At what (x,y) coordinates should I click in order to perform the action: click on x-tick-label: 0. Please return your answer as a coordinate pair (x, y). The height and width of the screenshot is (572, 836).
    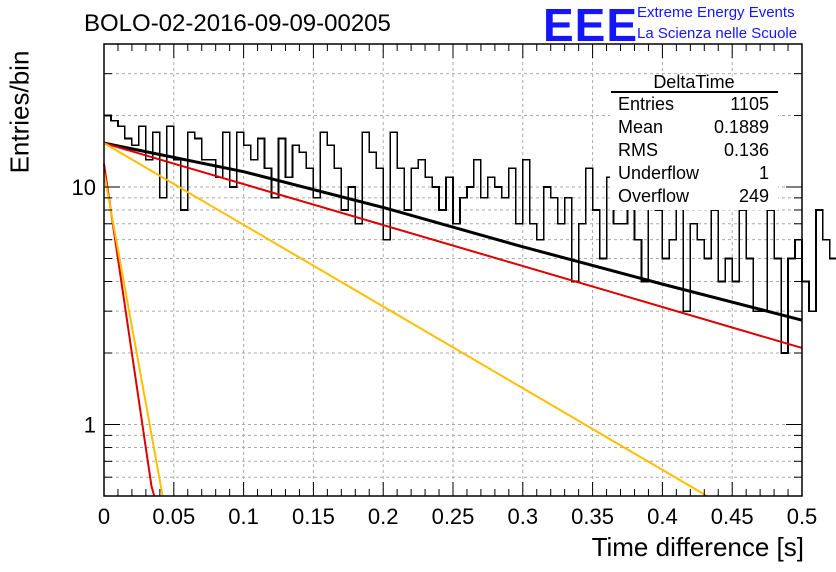
    Looking at the image, I should click on (104, 516).